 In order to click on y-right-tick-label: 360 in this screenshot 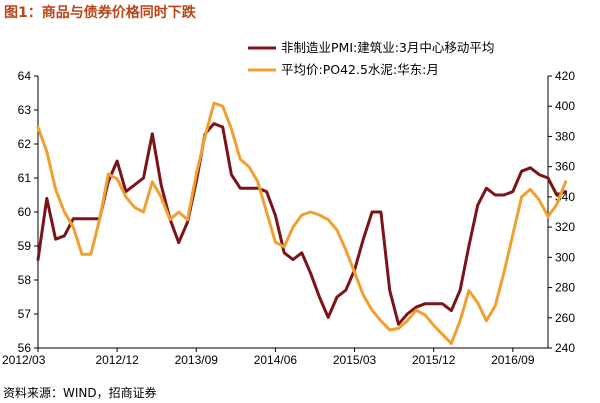, I will do `click(565, 167)`.